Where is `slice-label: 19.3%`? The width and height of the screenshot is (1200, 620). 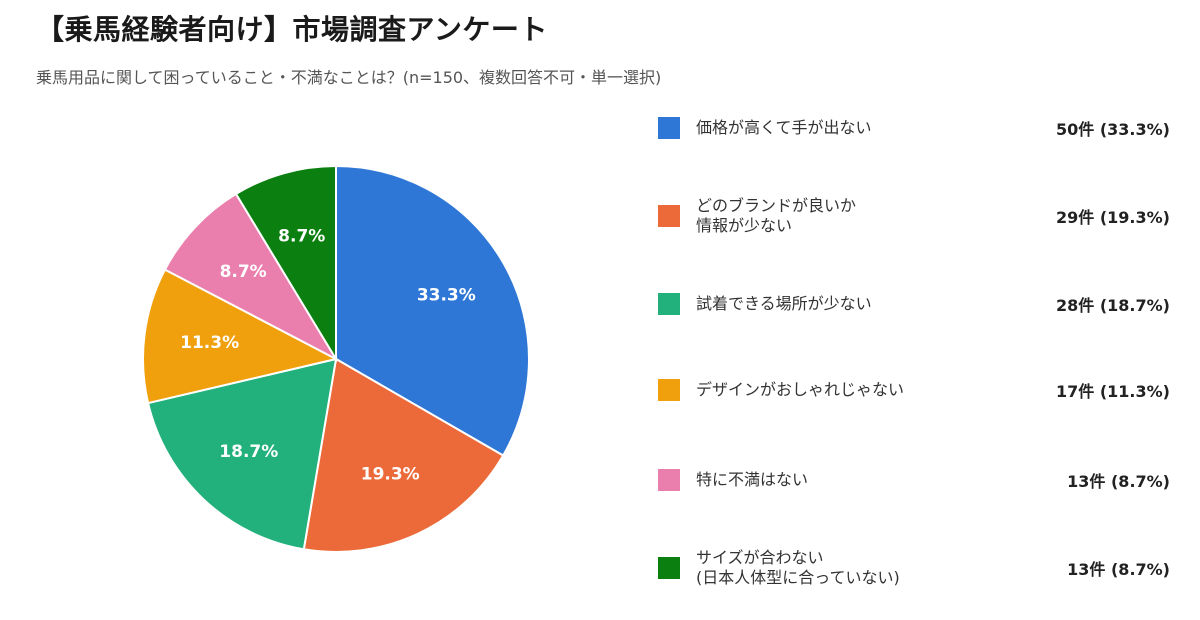 slice-label: 19.3% is located at coordinates (390, 474).